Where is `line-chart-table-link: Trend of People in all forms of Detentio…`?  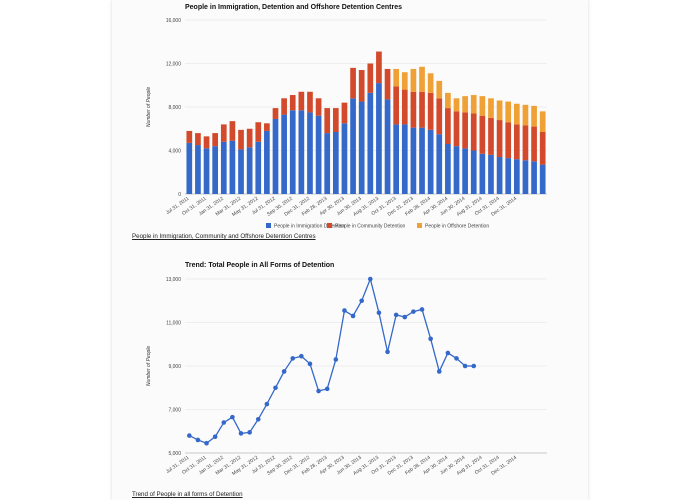
line-chart-table-link: Trend of People in all forms of Detentio… is located at coordinates (187, 494).